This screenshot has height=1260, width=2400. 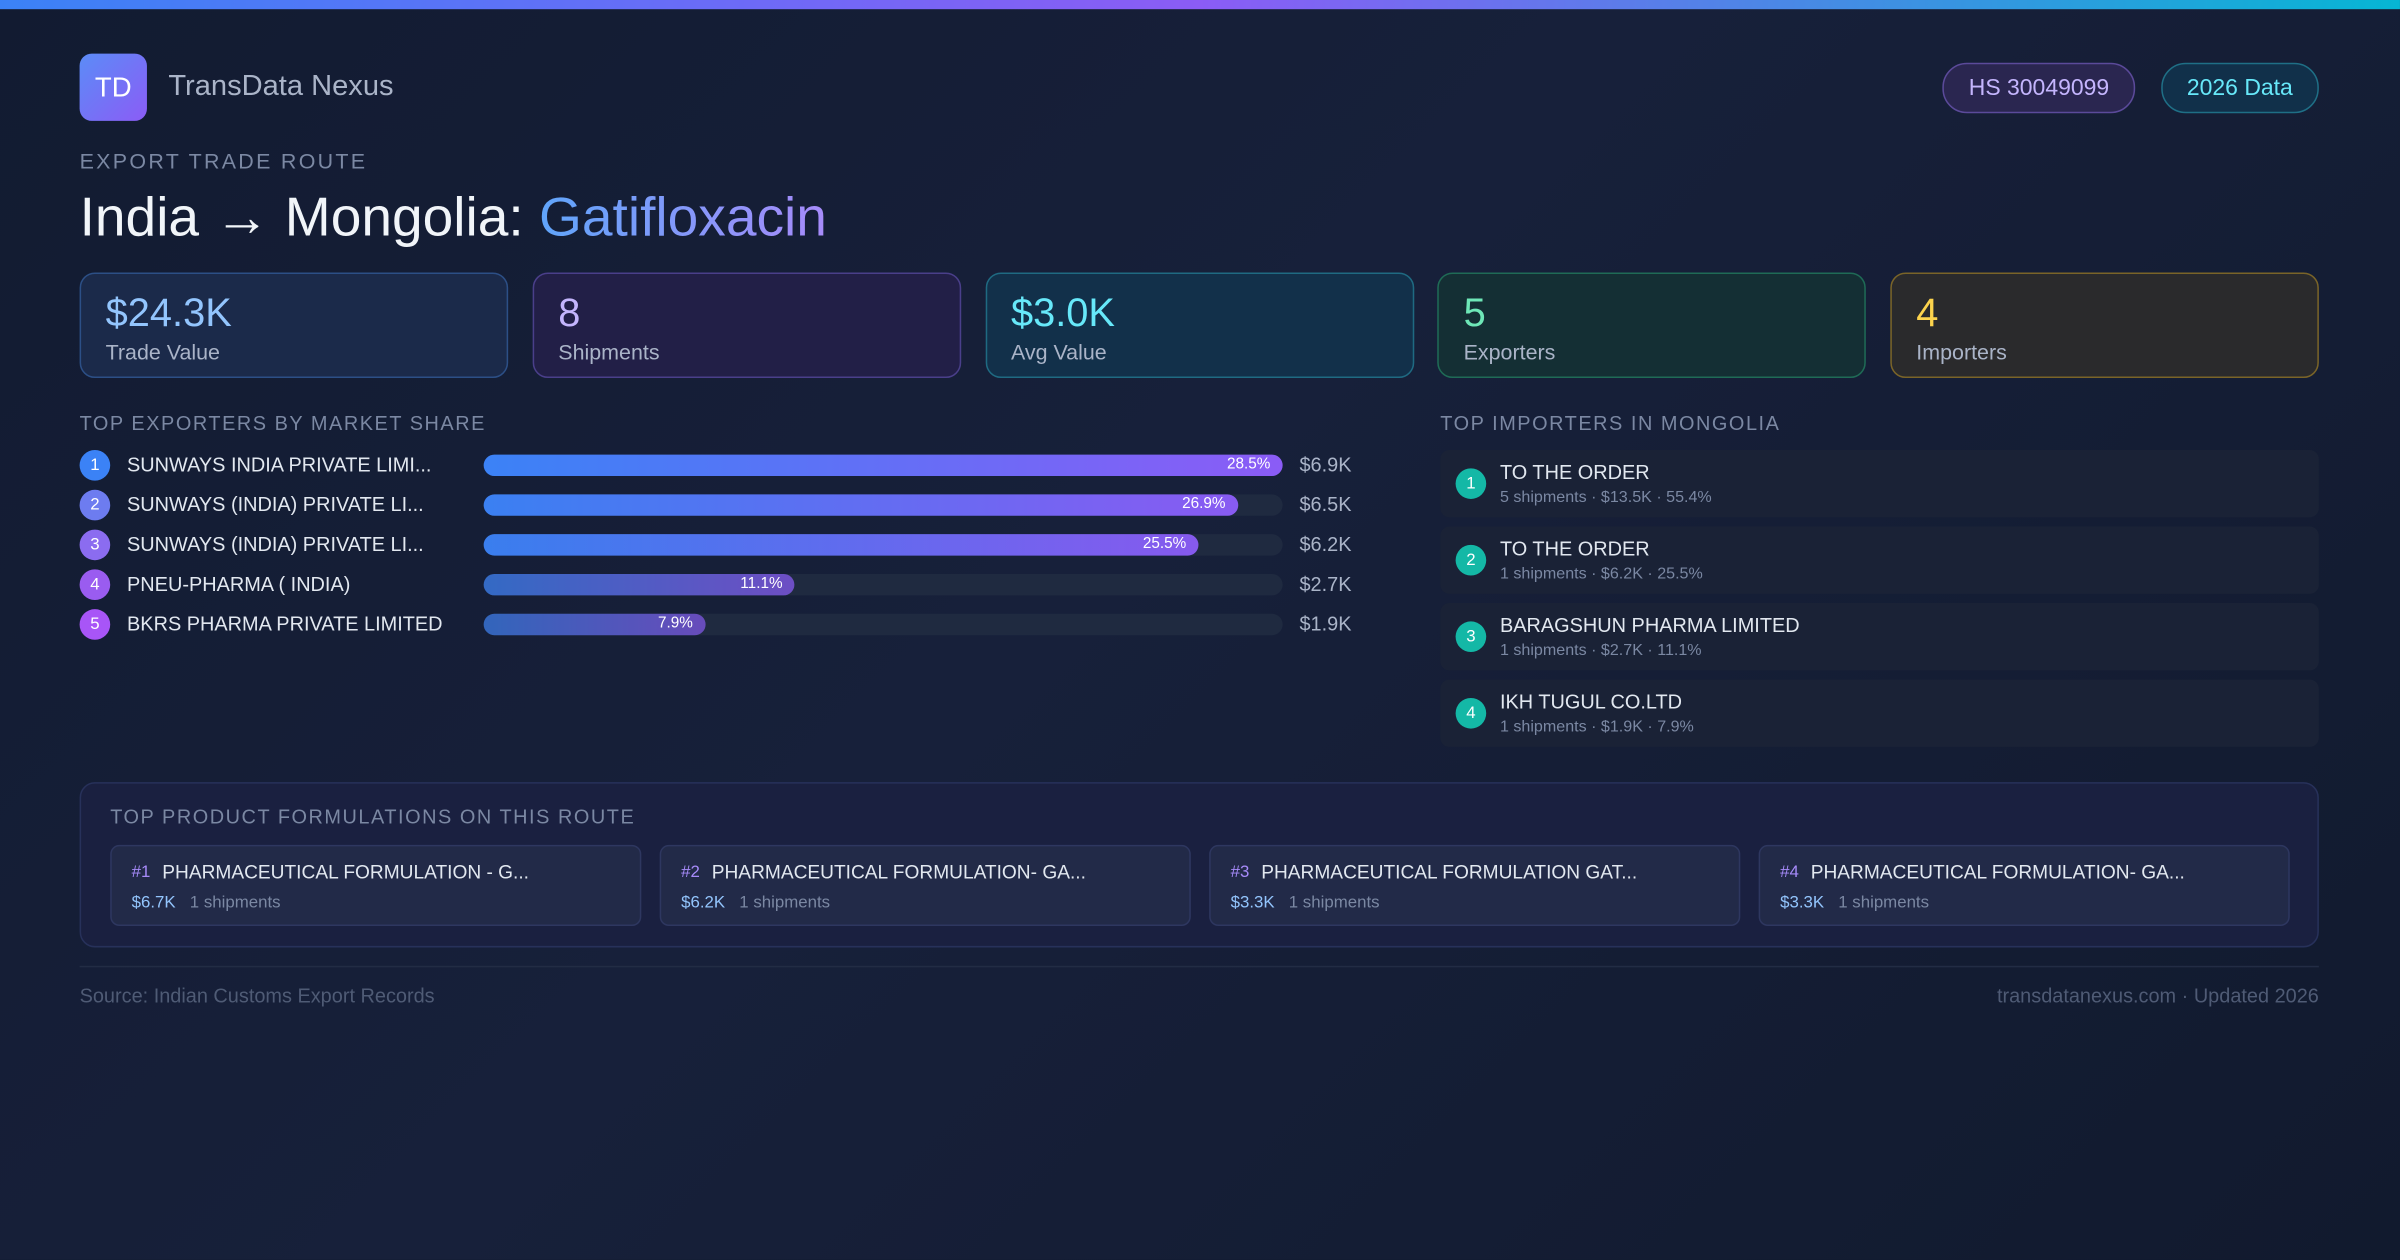 I want to click on share-bar: 11.1%, so click(x=639, y=584).